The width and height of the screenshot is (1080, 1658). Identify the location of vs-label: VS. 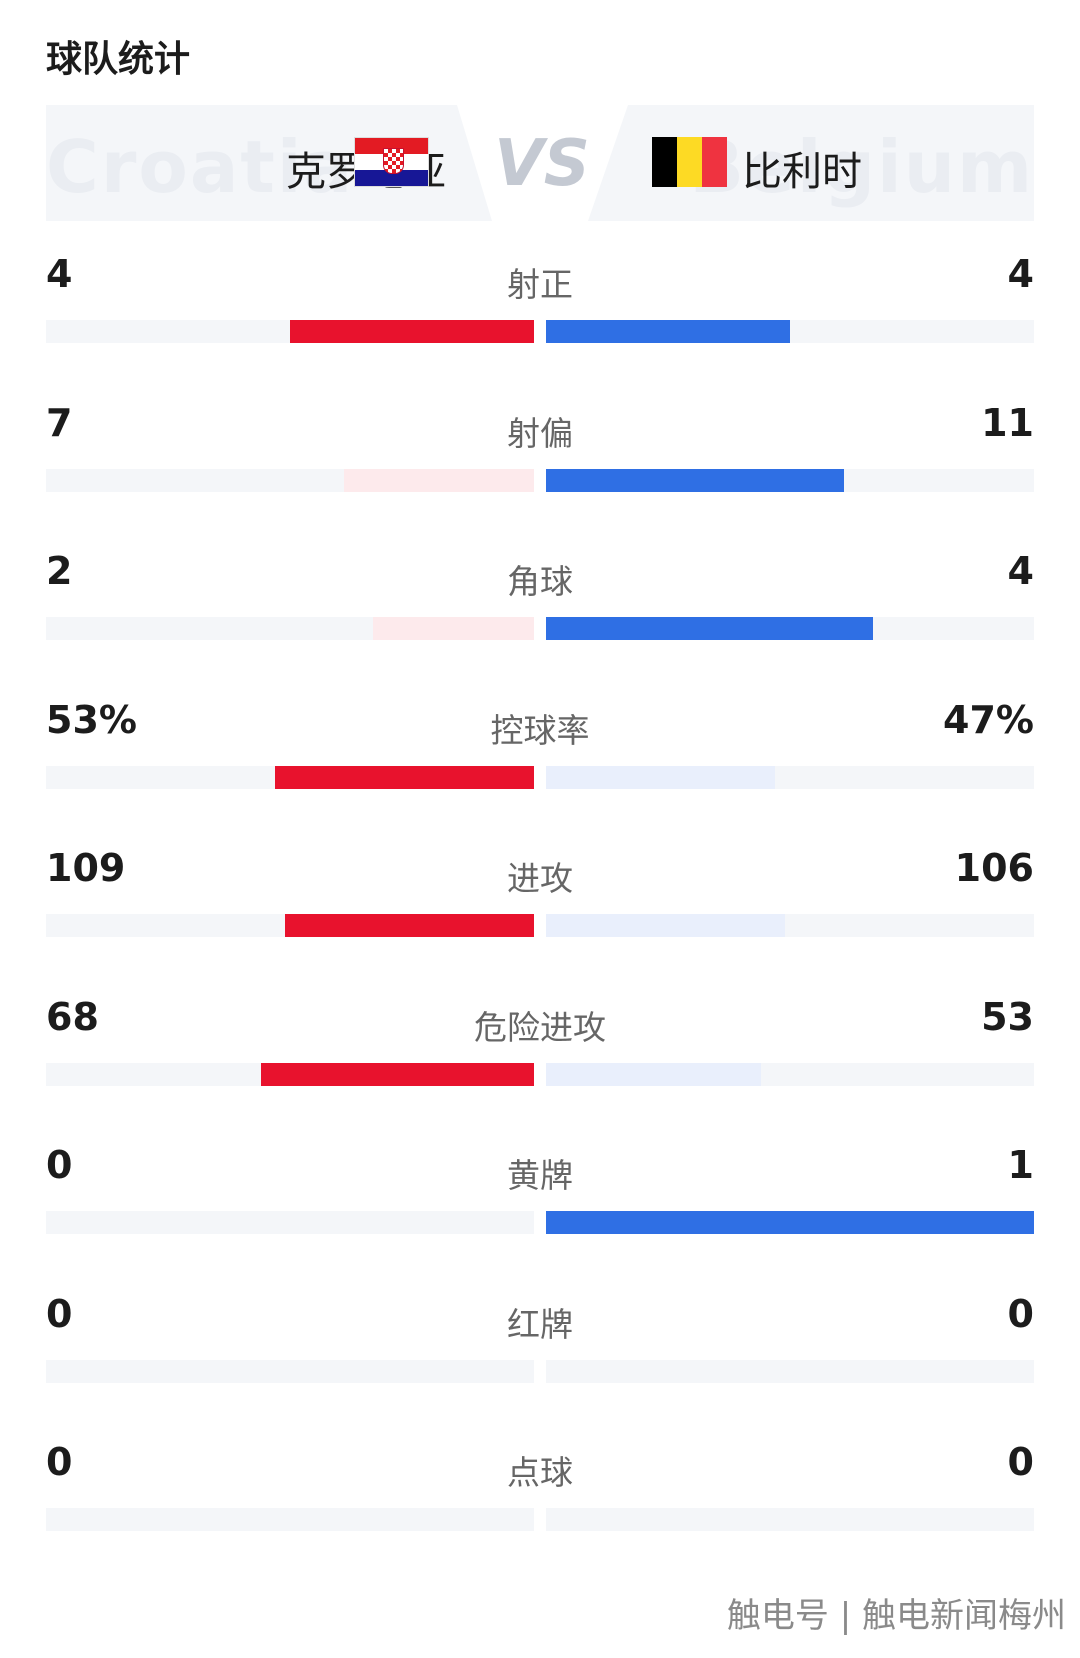
(542, 164).